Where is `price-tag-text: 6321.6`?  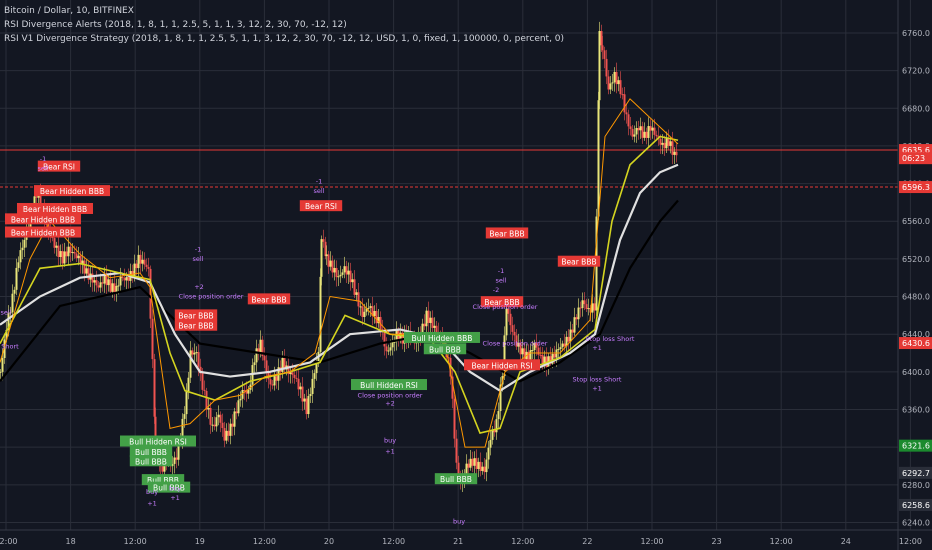
price-tag-text: 6321.6 is located at coordinates (916, 446).